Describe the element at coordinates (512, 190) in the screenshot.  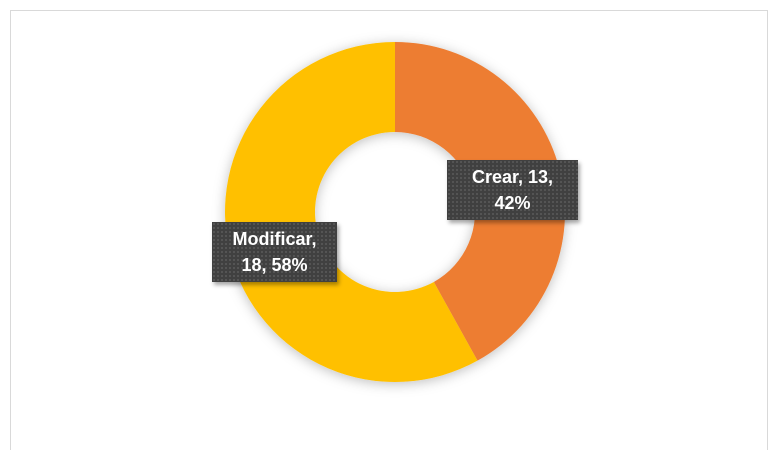
I see `data-label: Crear, 13, 42%` at that location.